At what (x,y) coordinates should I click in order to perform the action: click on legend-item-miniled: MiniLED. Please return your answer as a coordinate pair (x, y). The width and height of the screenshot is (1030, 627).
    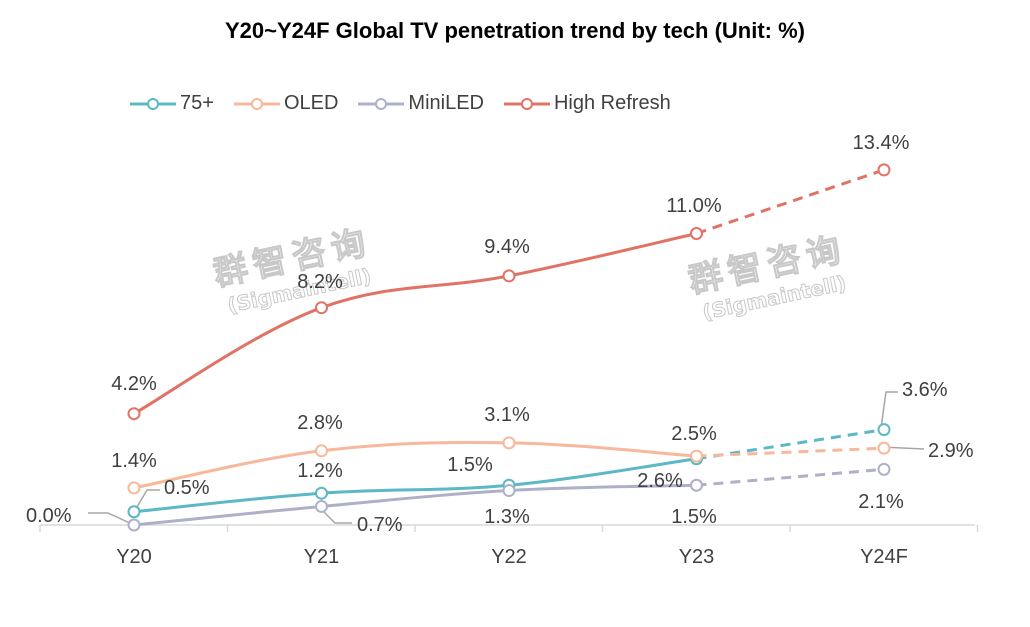
    Looking at the image, I should click on (421, 103).